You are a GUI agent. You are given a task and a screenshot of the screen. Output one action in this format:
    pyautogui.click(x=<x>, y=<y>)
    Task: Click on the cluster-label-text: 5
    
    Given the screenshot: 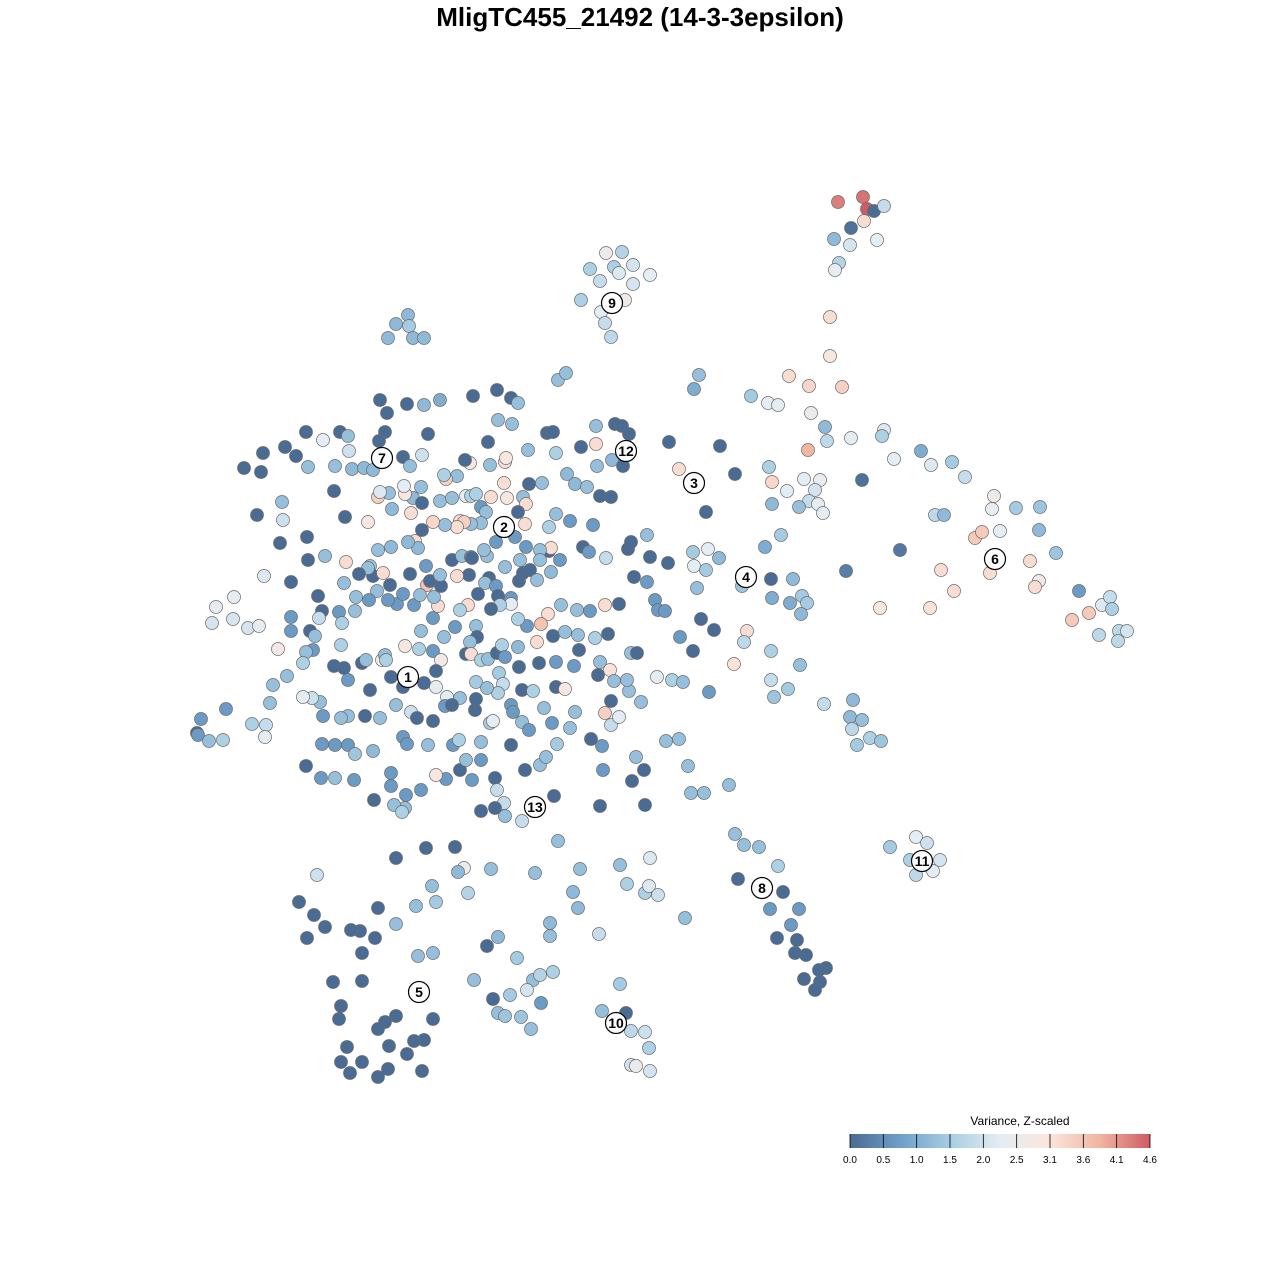 What is the action you would take?
    pyautogui.click(x=419, y=992)
    